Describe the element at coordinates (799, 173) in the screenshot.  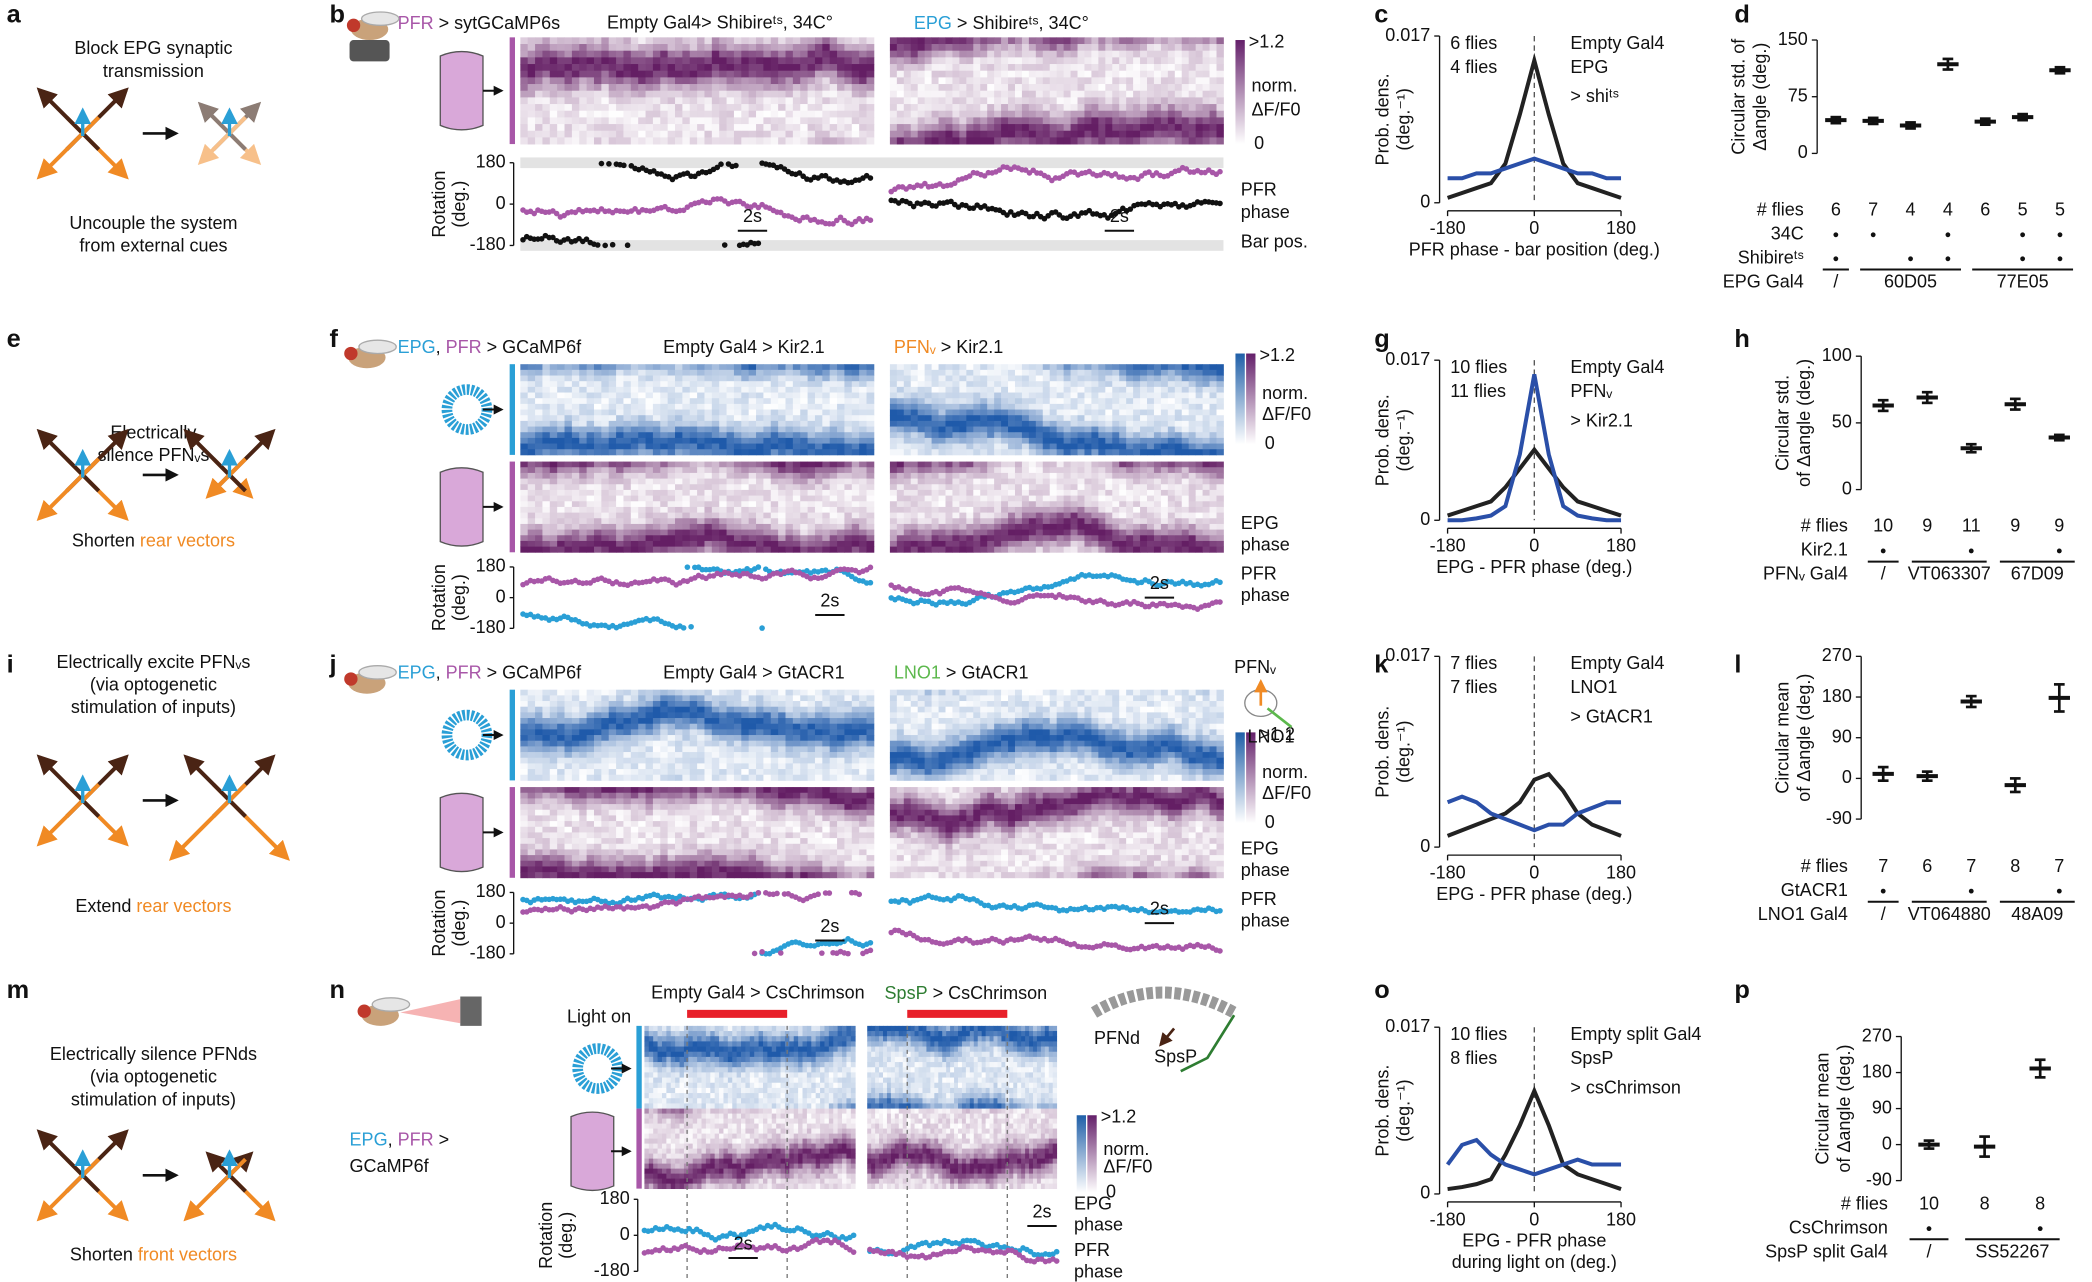
I see `phase-dot` at that location.